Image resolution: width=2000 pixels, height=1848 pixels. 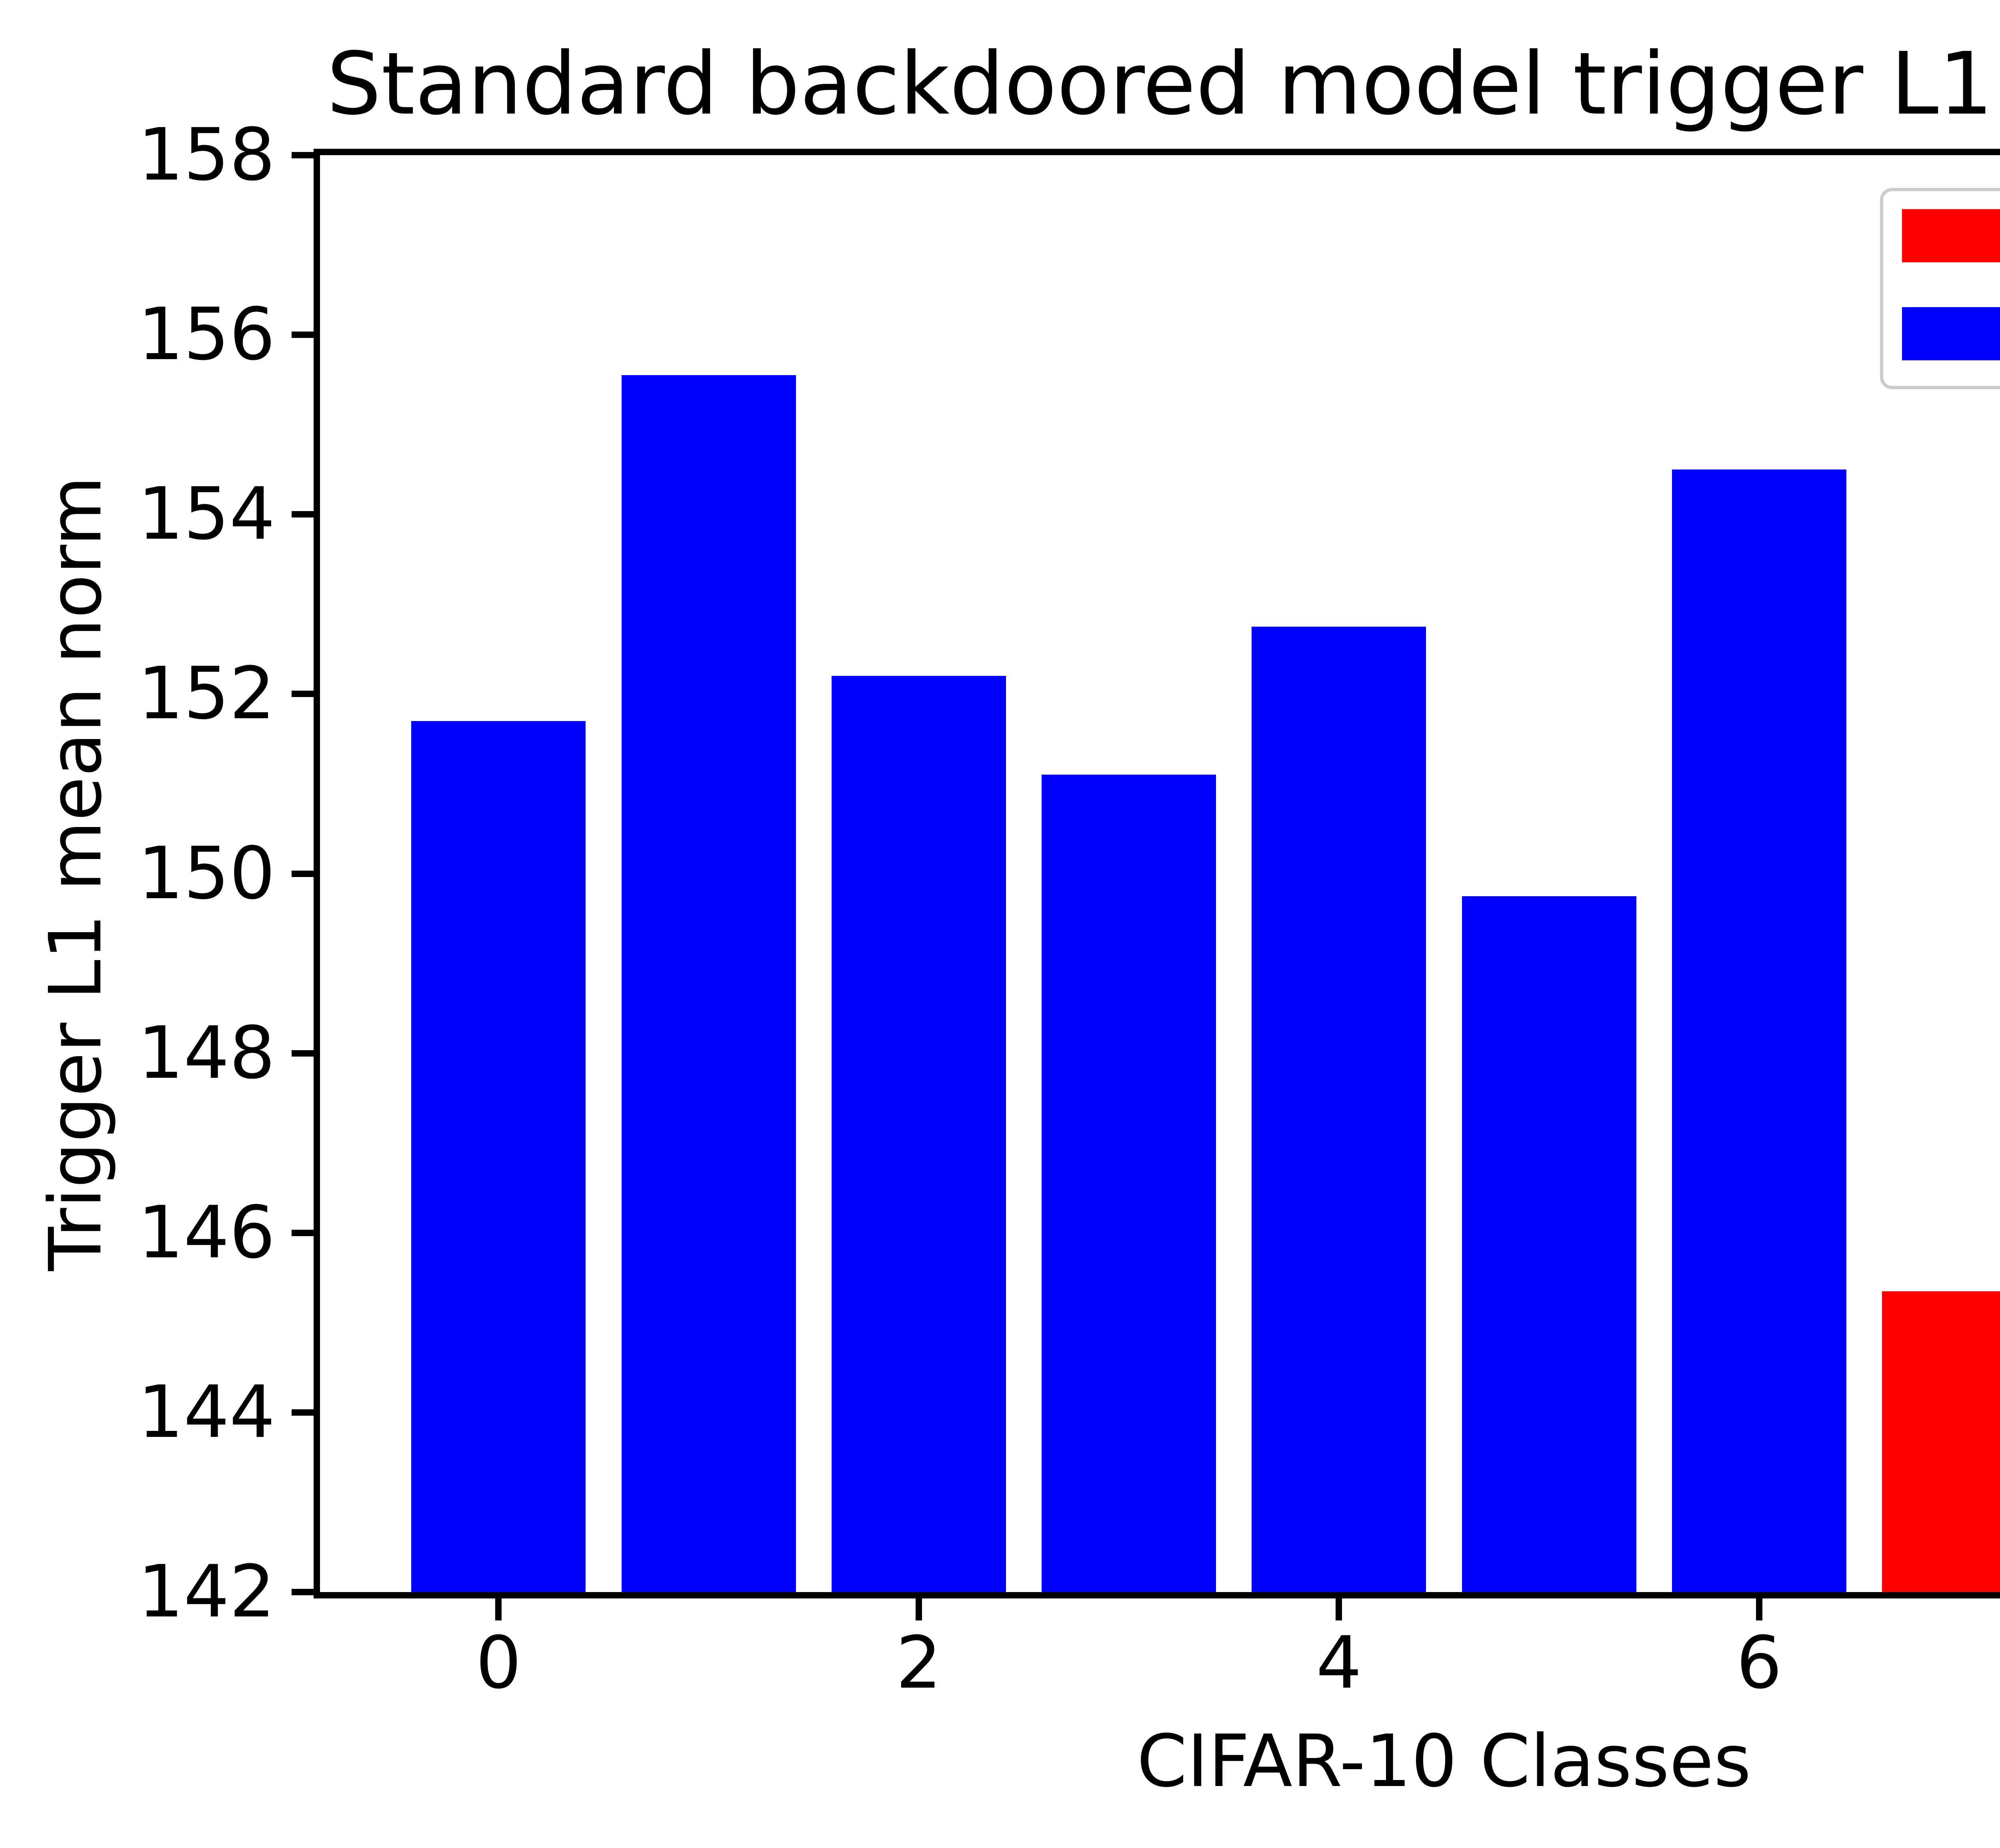 I want to click on bar-class-7-backdoored, so click(x=1941, y=1442).